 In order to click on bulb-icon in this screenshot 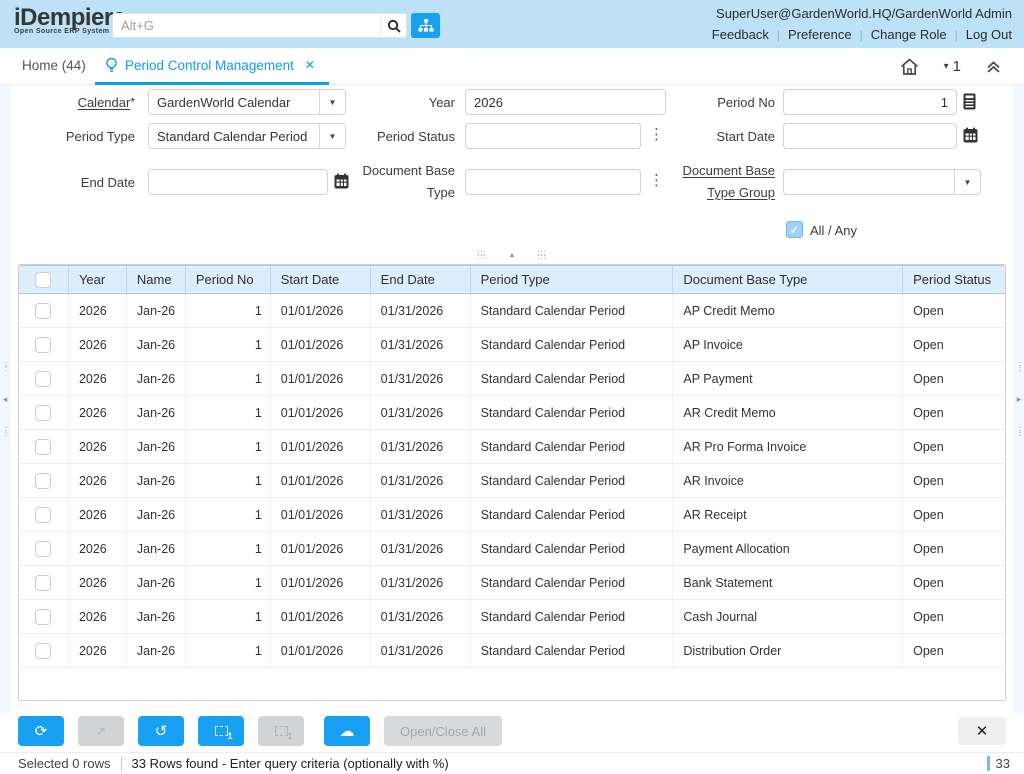, I will do `click(111, 65)`.